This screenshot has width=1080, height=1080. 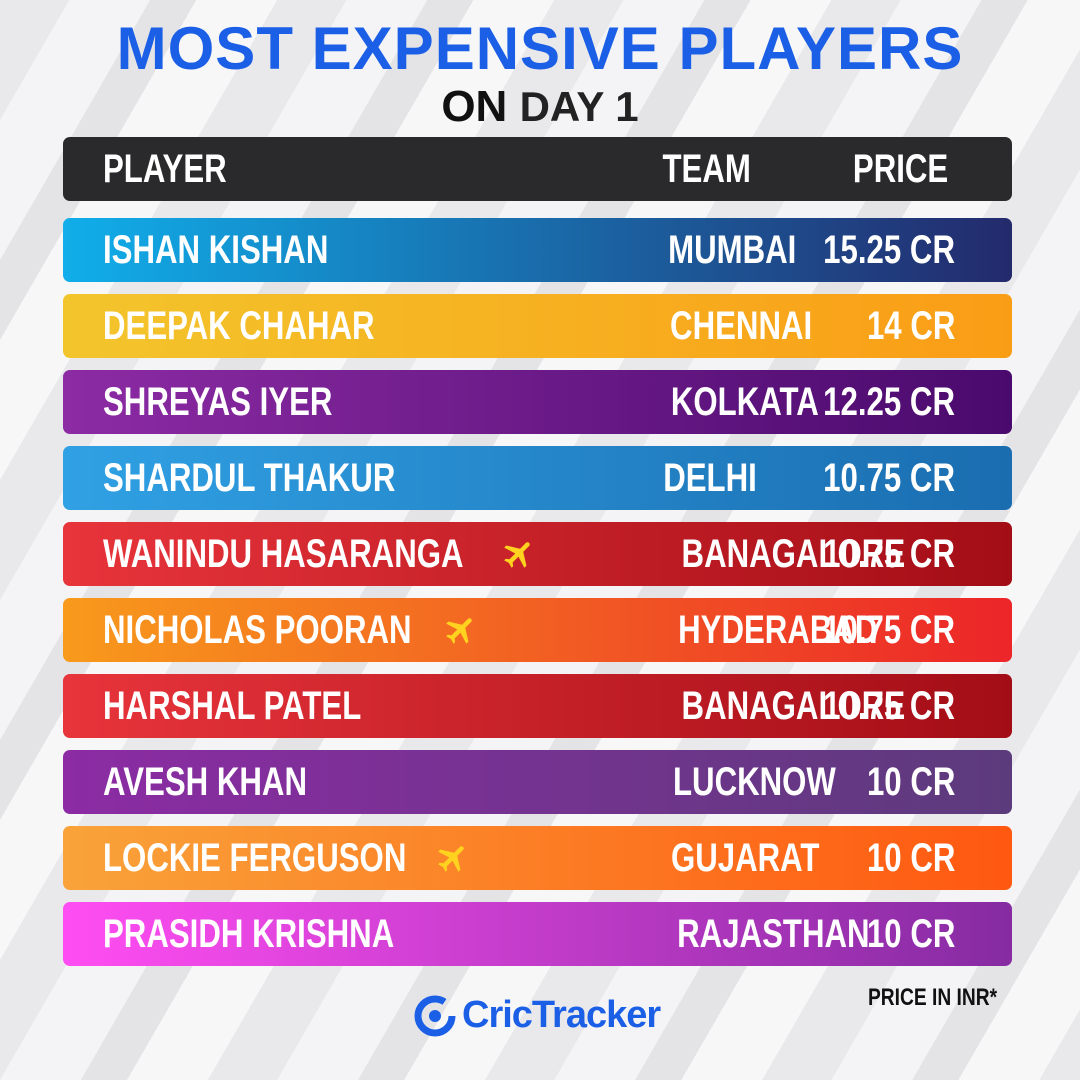 What do you see at coordinates (283, 554) in the screenshot?
I see `player-name: WANINDU HASARANGA` at bounding box center [283, 554].